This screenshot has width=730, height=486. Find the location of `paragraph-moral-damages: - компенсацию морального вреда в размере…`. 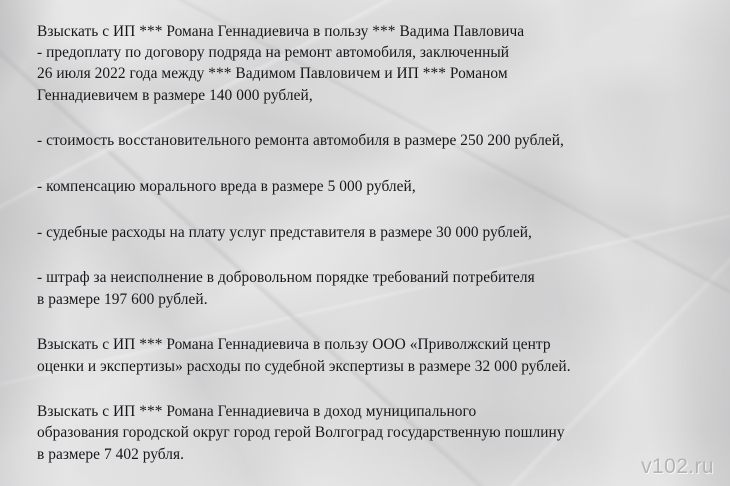

paragraph-moral-damages: - компенсацию морального вреда в размере… is located at coordinates (226, 187).